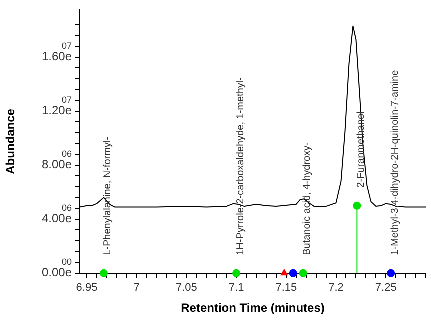 The height and width of the screenshot is (320, 431). Describe the element at coordinates (386, 288) in the screenshot. I see `x-tick-label: 7.25` at that location.